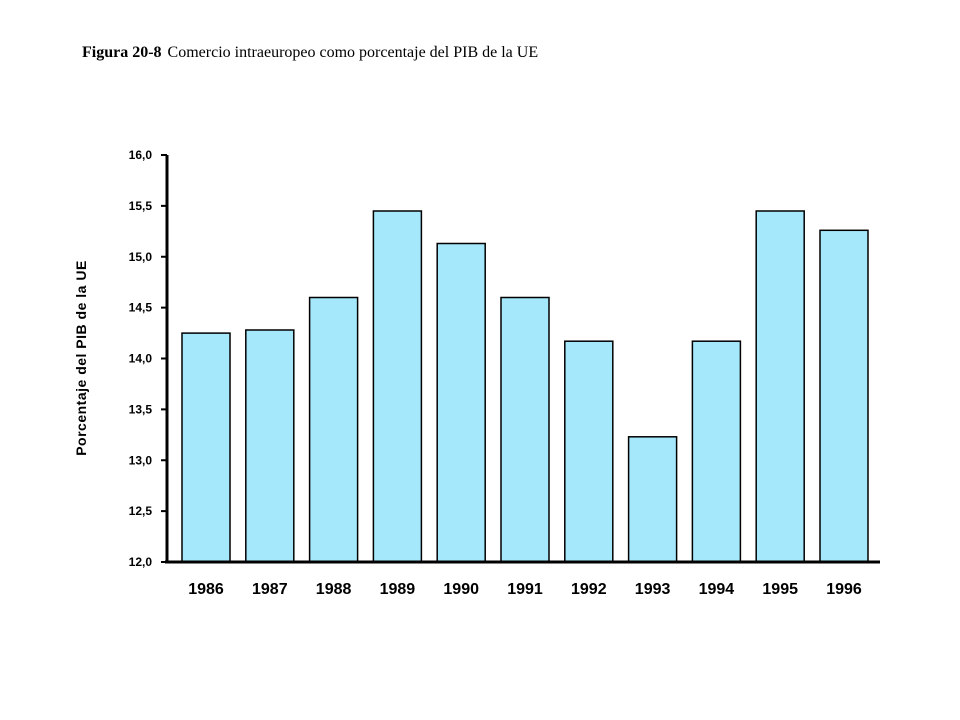  Describe the element at coordinates (844, 396) in the screenshot. I see `bar-1996` at that location.